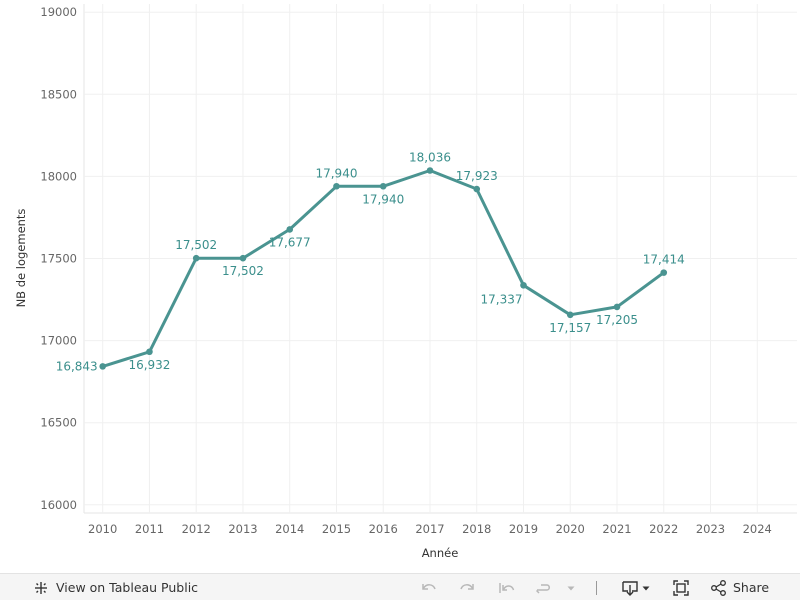 Image resolution: width=800 pixels, height=601 pixels. Describe the element at coordinates (663, 529) in the screenshot. I see `x-tick-label: 2022` at that location.